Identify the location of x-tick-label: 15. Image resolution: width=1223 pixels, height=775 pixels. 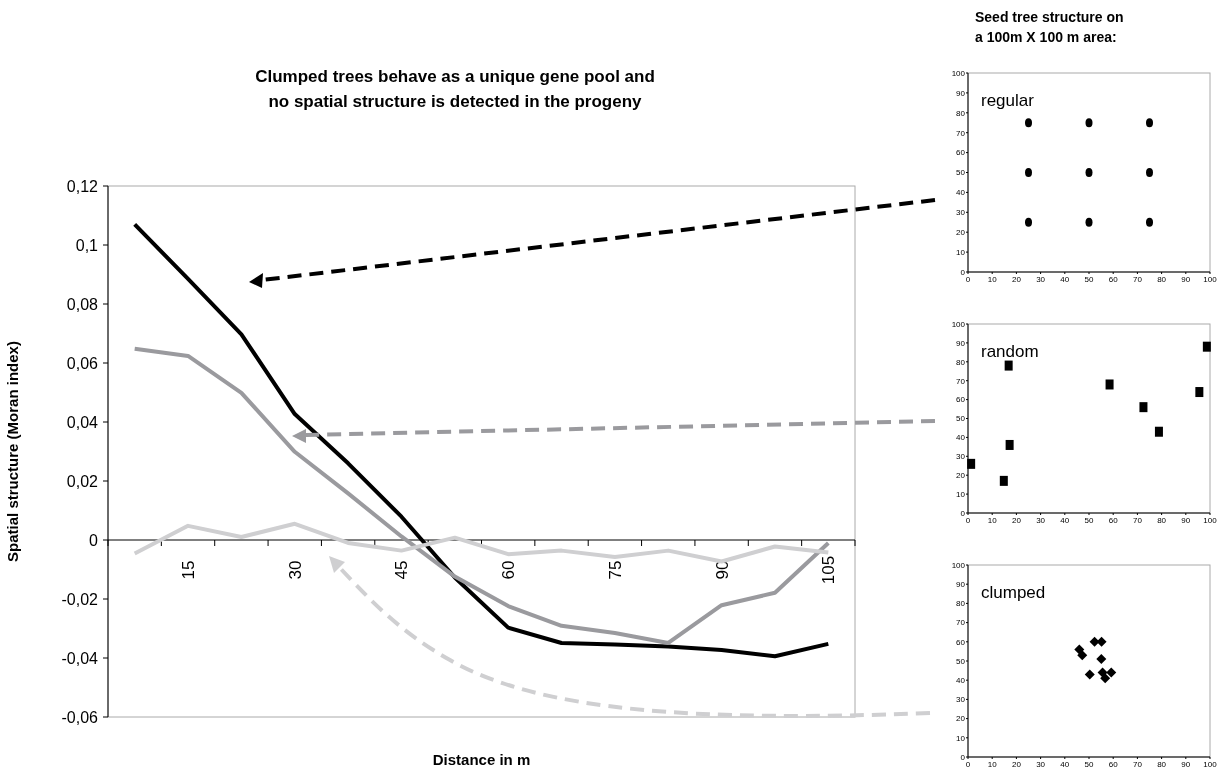
(188, 570).